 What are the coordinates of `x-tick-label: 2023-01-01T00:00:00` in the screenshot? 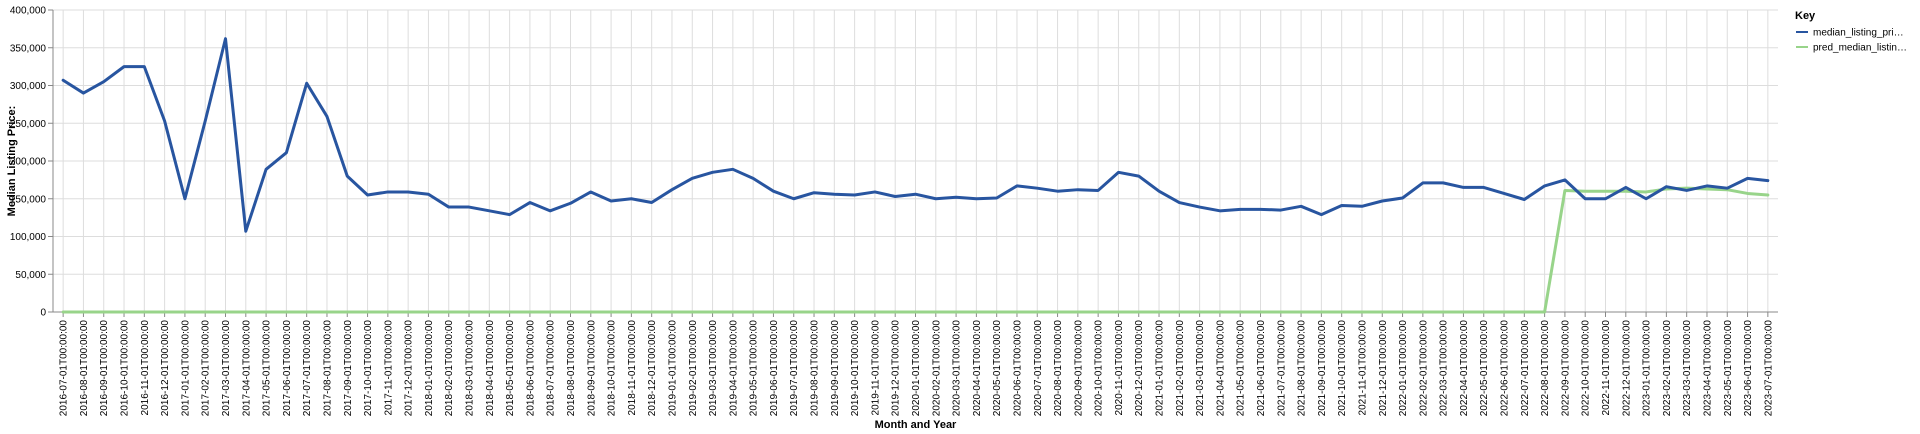 It's located at (1647, 368).